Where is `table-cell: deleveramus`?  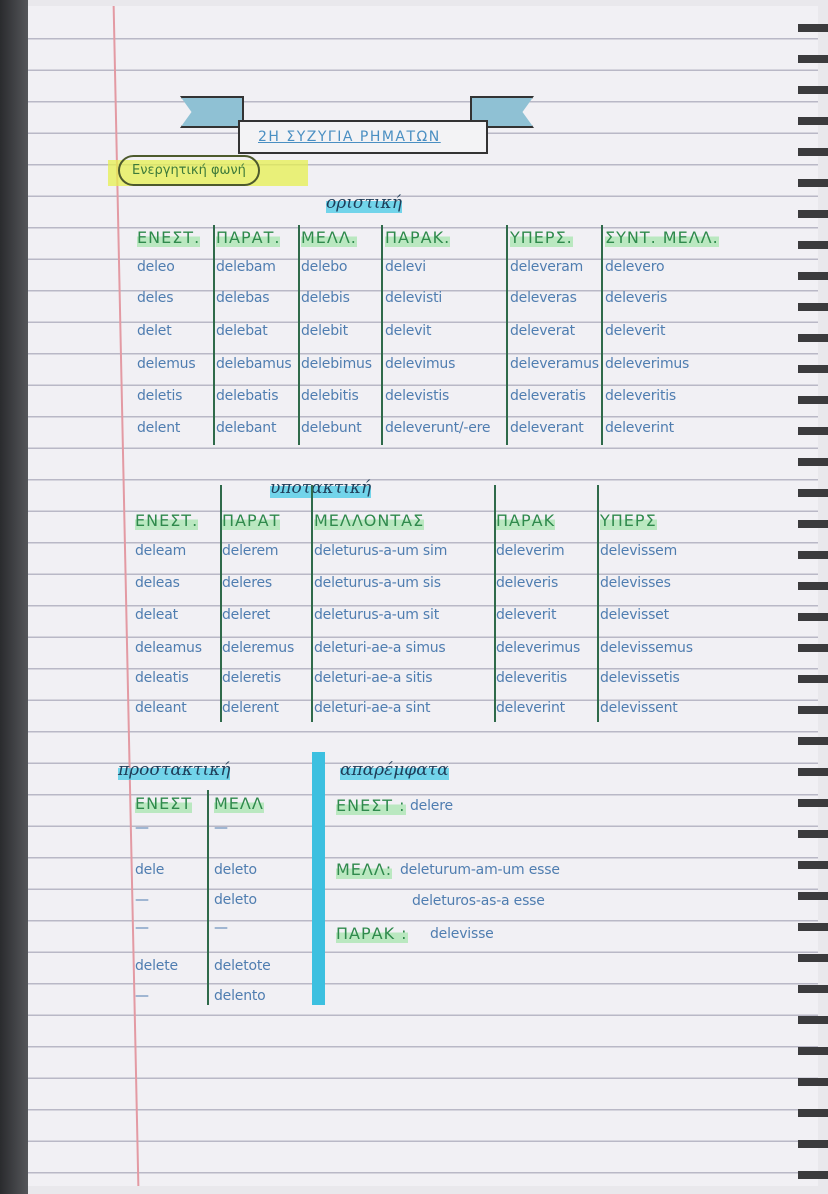 table-cell: deleveramus is located at coordinates (554, 364).